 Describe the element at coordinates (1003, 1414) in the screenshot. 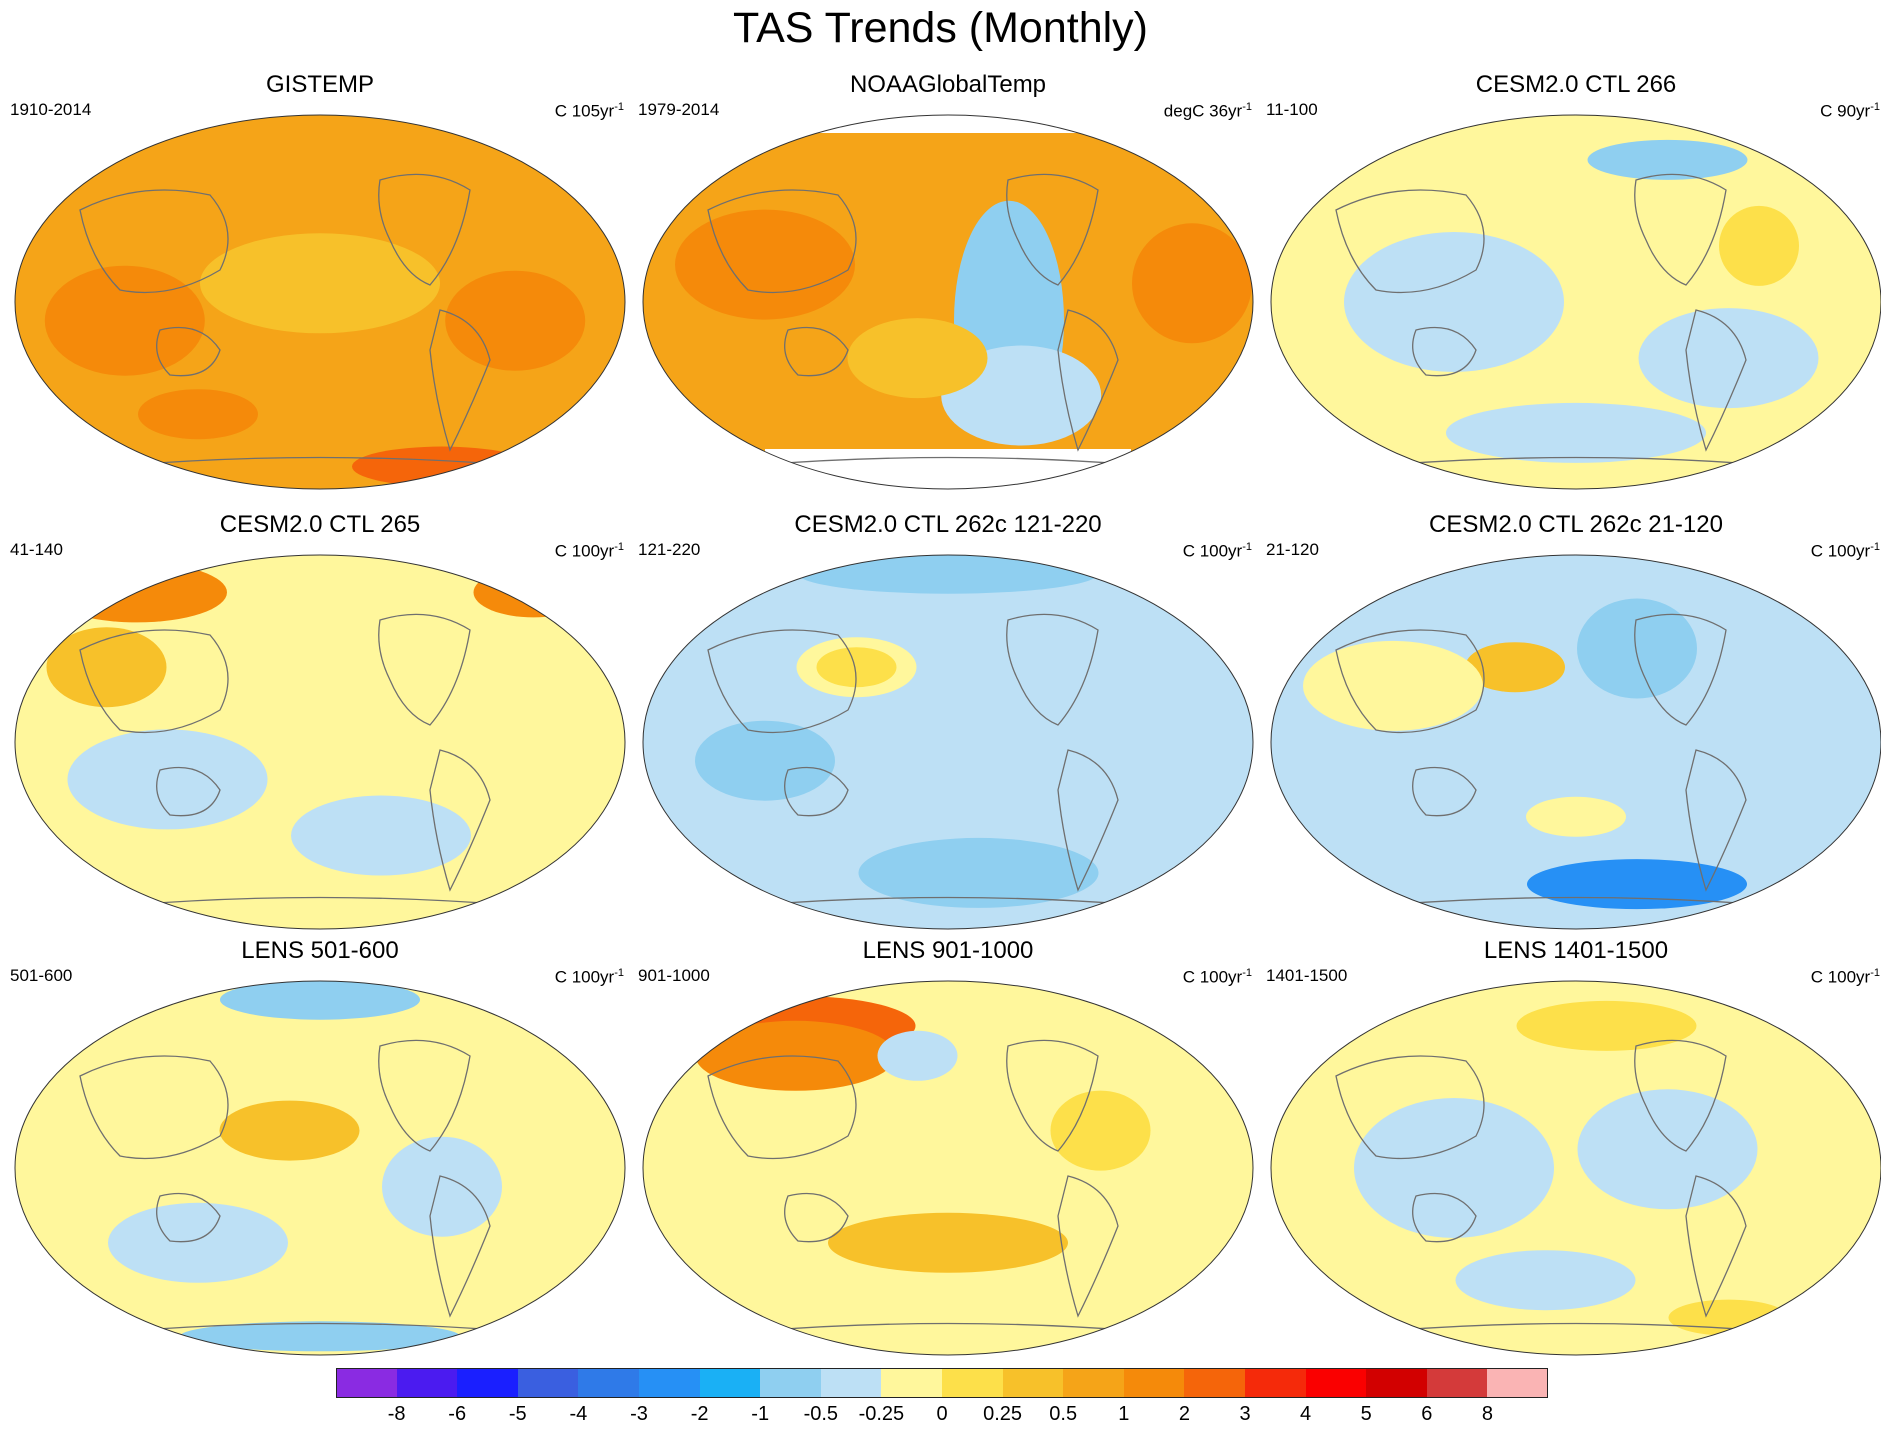

I see `colorbar-tick-label: 0.25` at that location.